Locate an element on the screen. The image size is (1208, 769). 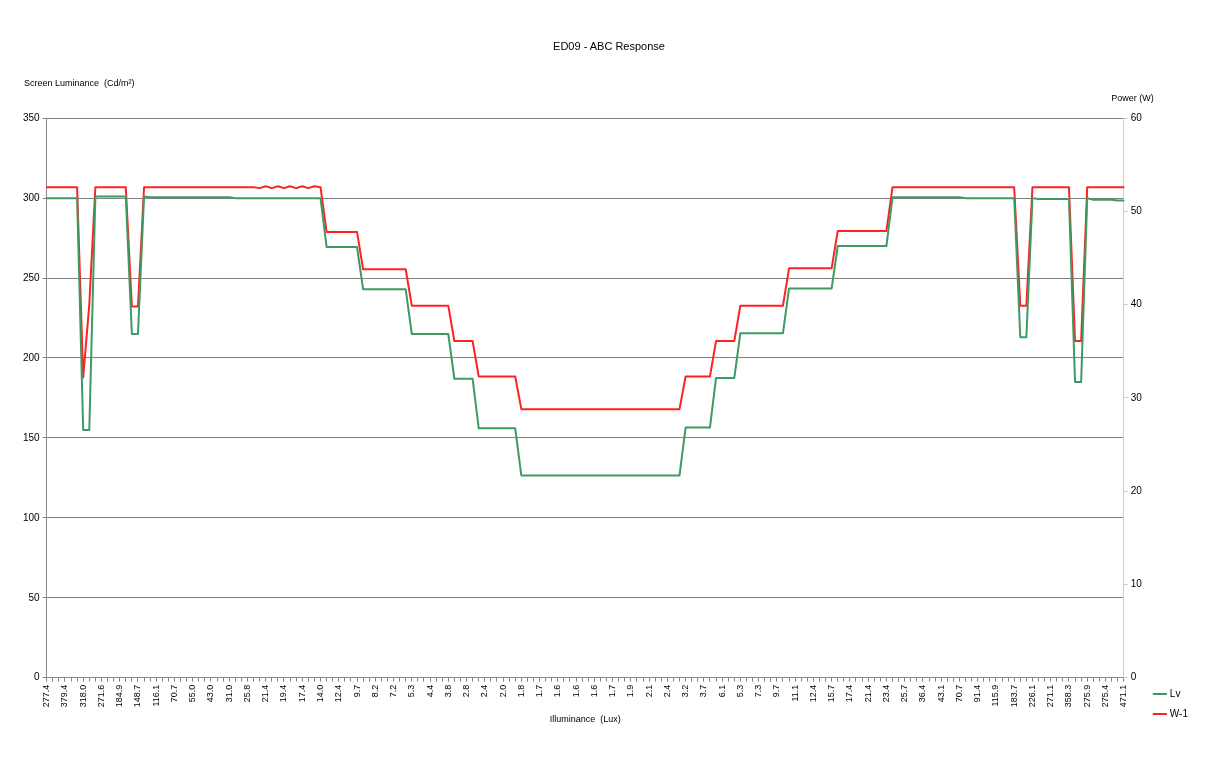
x-tick-label: 7.2 is located at coordinates (393, 691).